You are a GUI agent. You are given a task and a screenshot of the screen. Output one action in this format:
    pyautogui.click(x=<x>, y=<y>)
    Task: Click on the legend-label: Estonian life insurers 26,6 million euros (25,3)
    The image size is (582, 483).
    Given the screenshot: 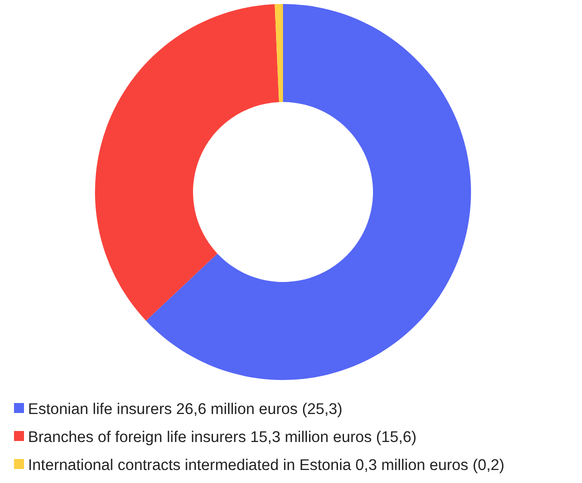 What is the action you would take?
    pyautogui.click(x=185, y=409)
    